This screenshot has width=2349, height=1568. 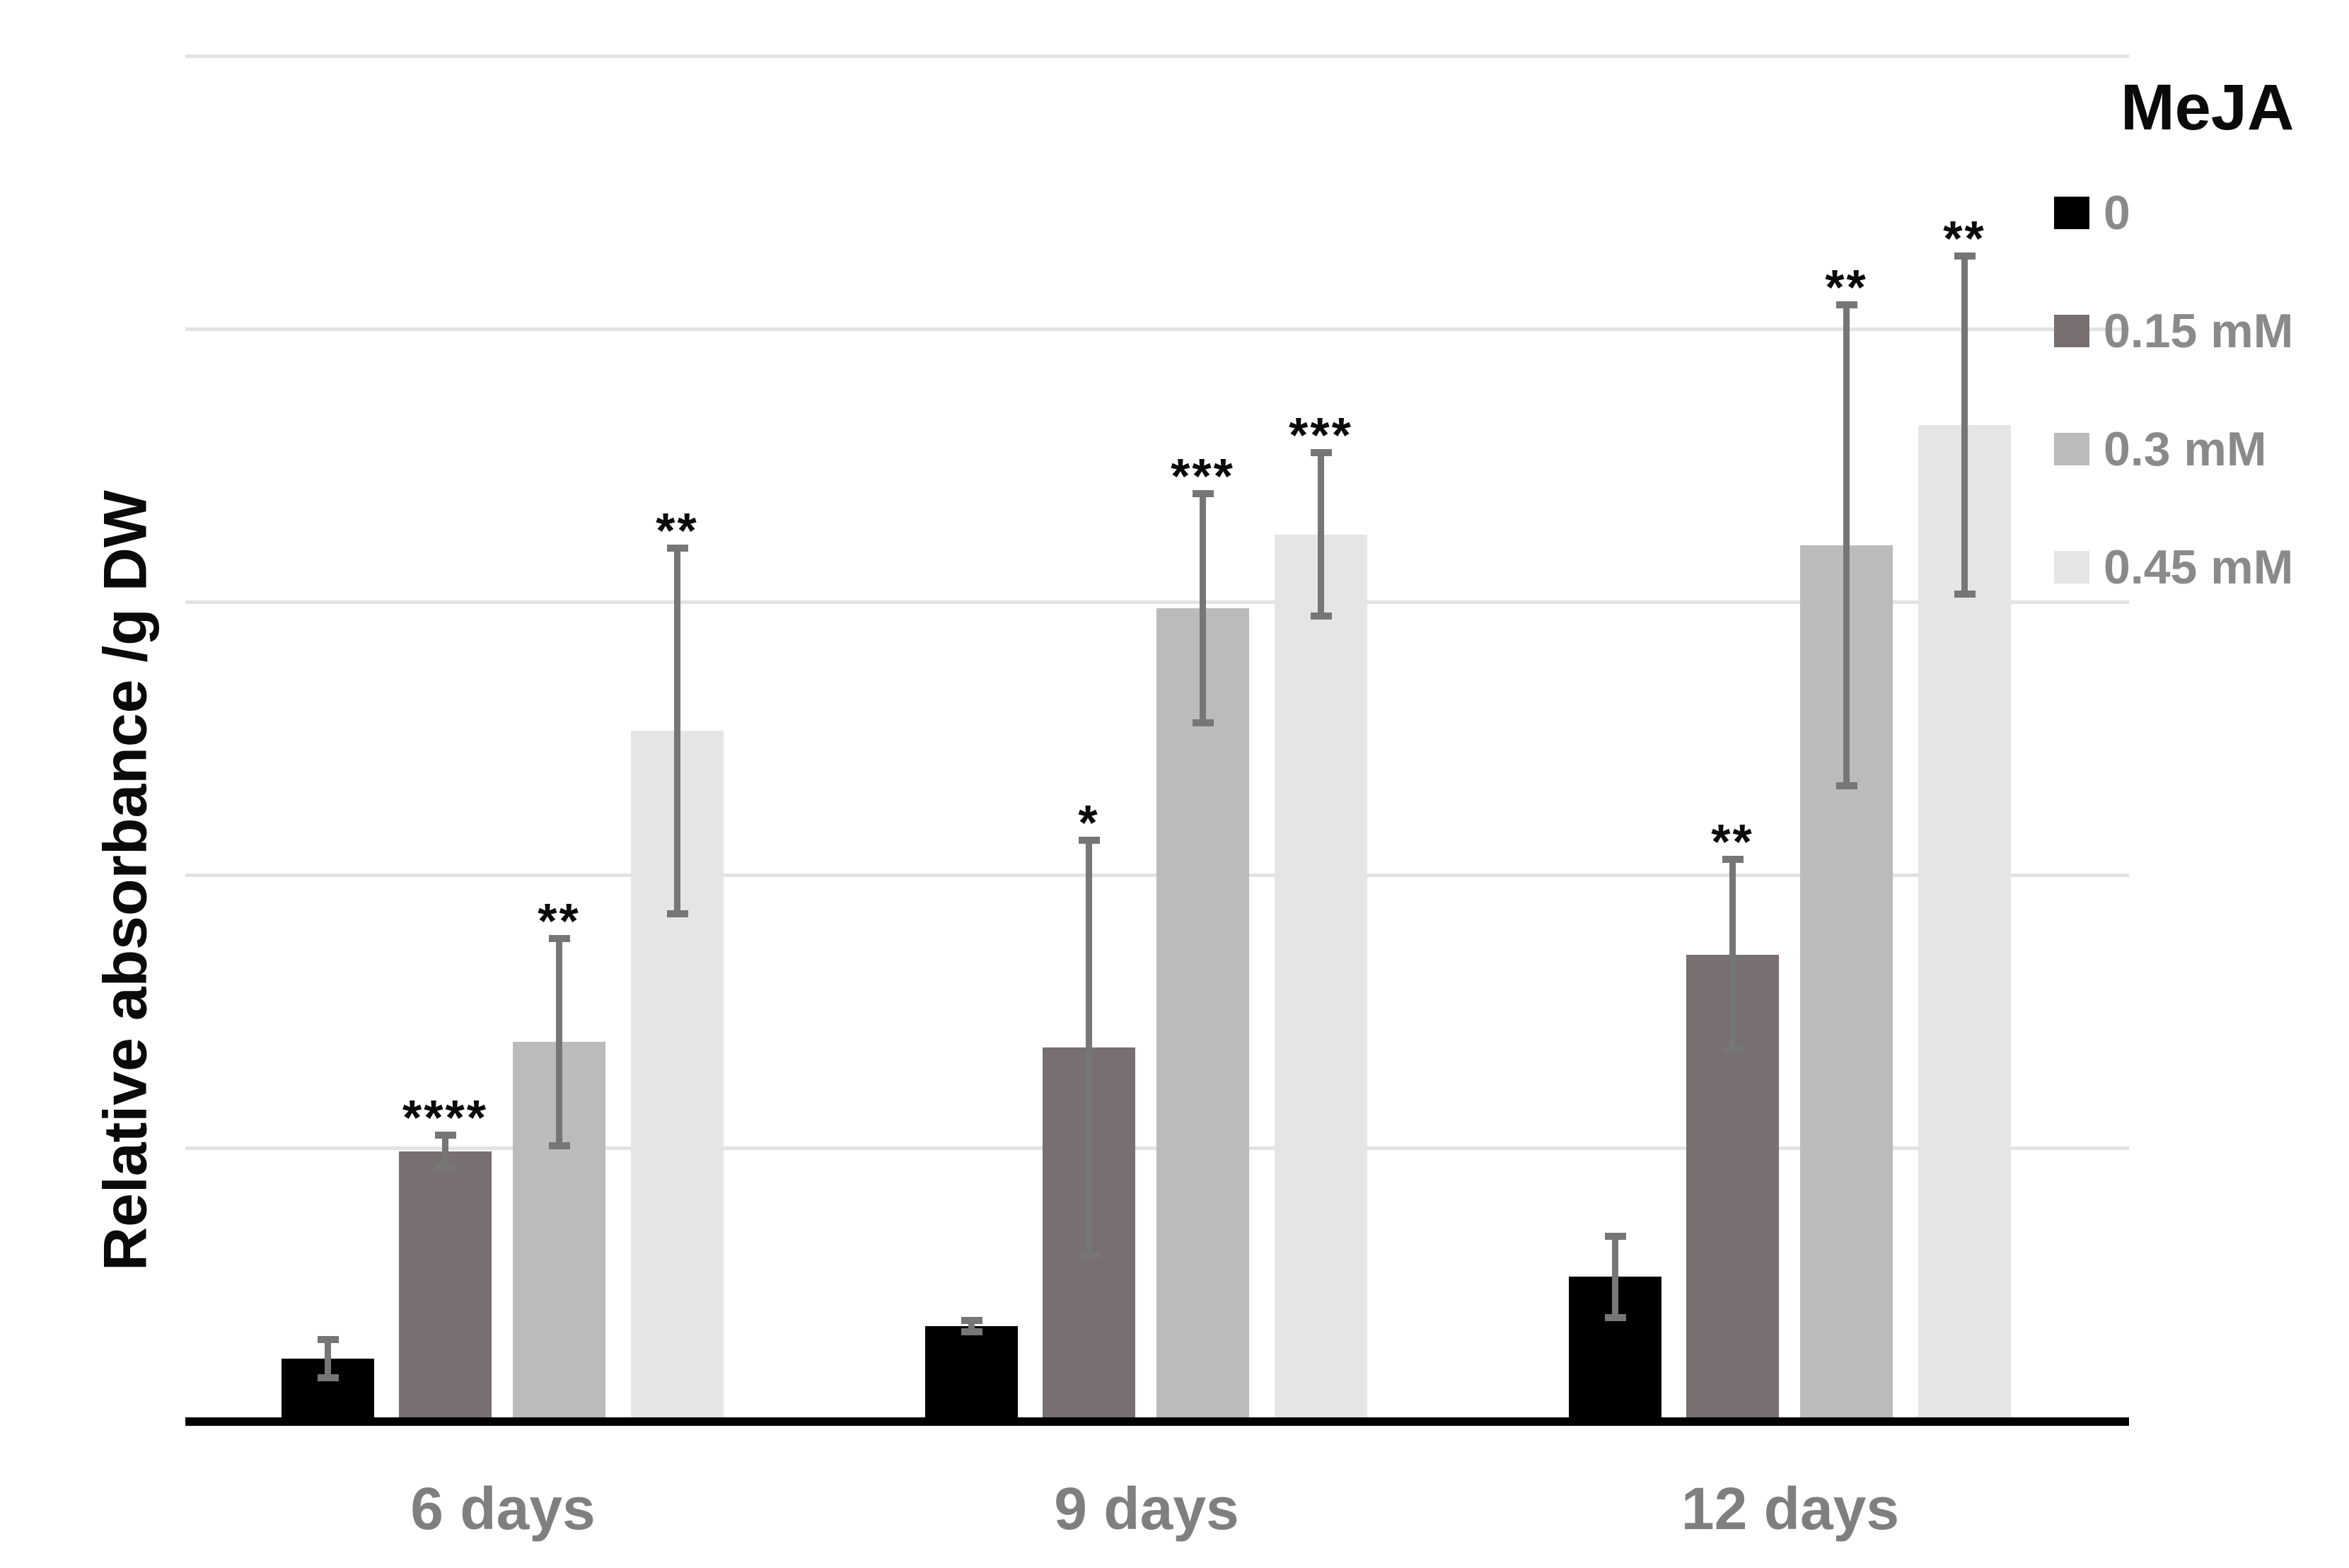 What do you see at coordinates (125, 881) in the screenshot?
I see `y-axis-title: Relative absorbance /g DW` at bounding box center [125, 881].